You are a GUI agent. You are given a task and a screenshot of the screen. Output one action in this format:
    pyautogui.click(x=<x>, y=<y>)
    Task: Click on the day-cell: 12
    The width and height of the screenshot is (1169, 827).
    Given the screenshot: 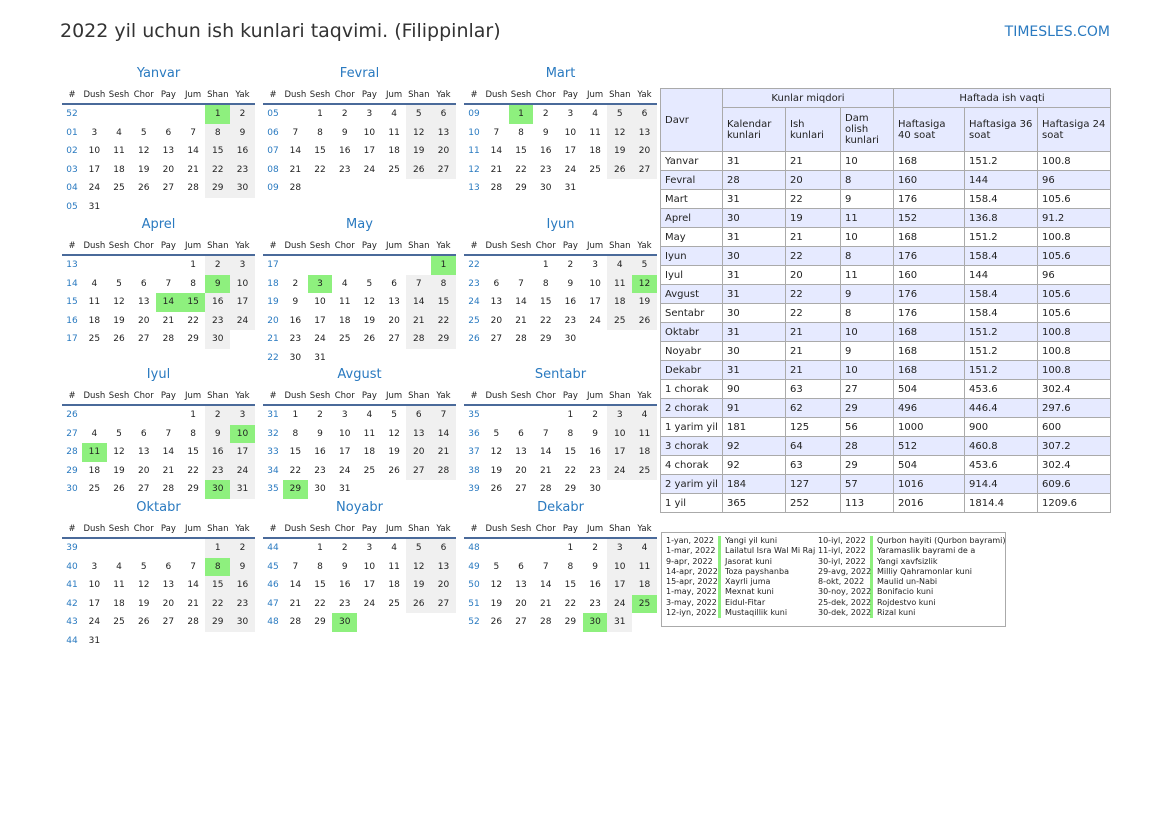 What is the action you would take?
    pyautogui.click(x=119, y=452)
    